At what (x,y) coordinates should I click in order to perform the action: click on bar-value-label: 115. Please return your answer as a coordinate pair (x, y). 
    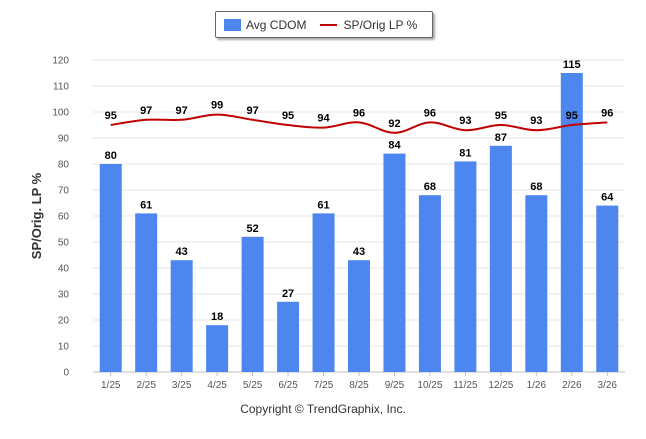
    Looking at the image, I should click on (572, 65).